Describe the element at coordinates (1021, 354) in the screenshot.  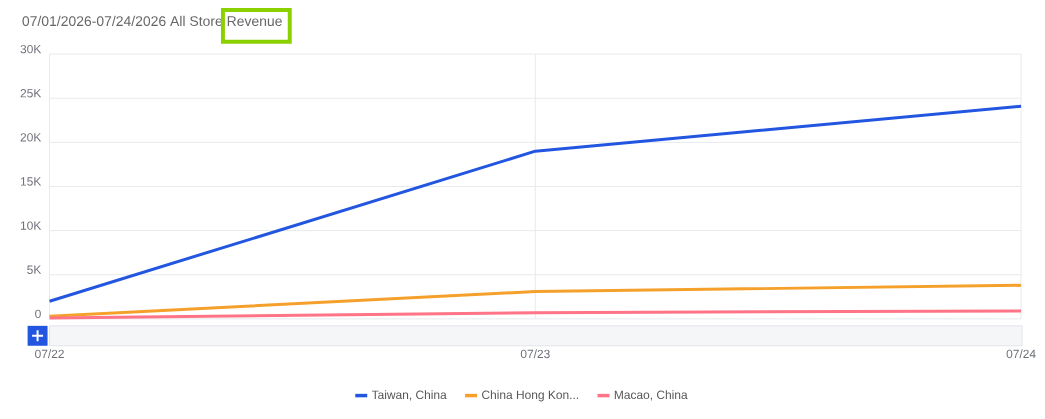
I see `x-tick-label: 07/24` at that location.